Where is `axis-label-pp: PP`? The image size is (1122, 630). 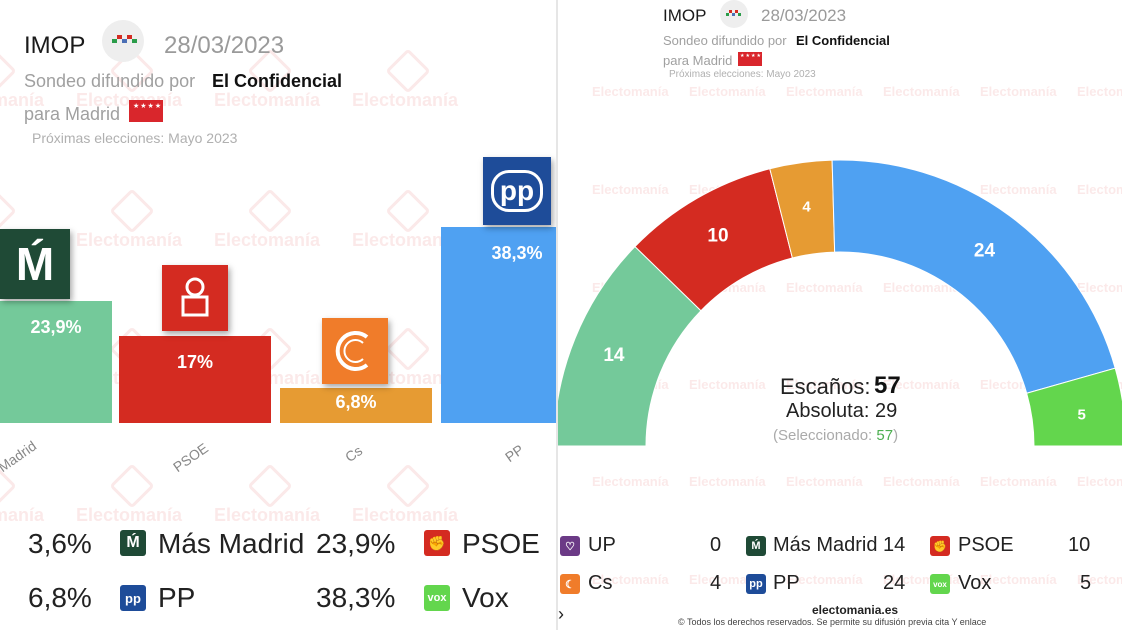 axis-label-pp: PP is located at coordinates (514, 453).